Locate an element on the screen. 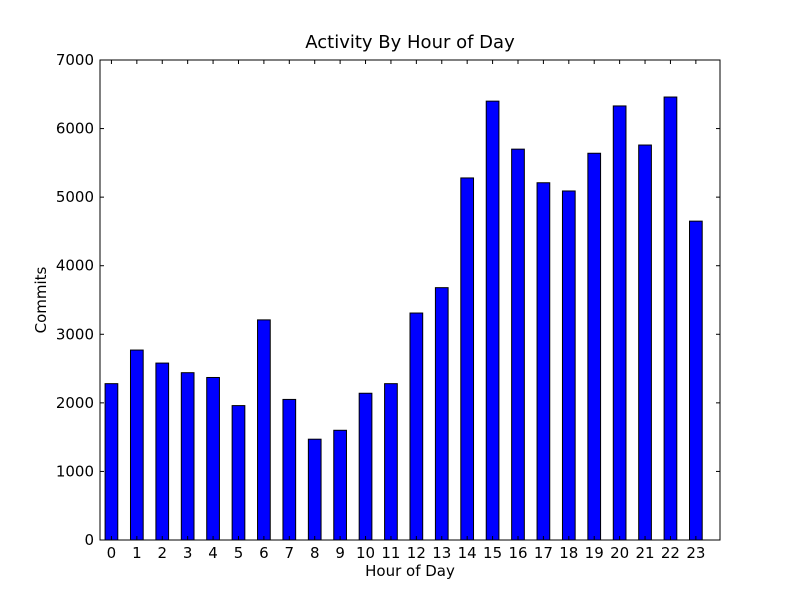  y-tick-label: 5000 is located at coordinates (75, 197).